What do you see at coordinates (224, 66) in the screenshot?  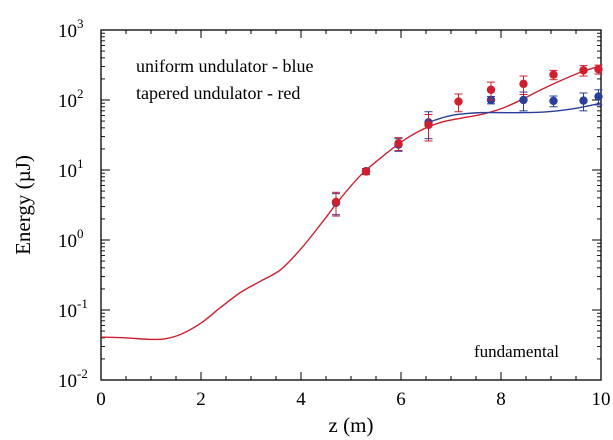 I see `legend-uniform: uniform undulator - blue` at bounding box center [224, 66].